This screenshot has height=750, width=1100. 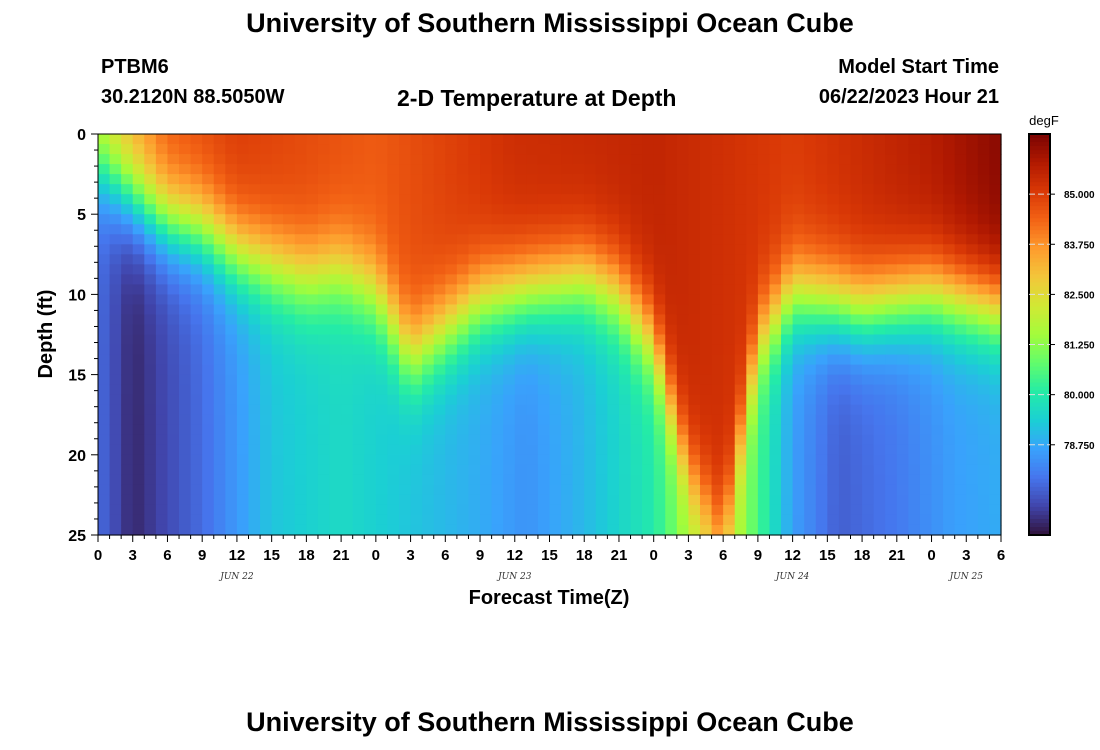 What do you see at coordinates (81, 215) in the screenshot?
I see `y-tick-label: 5` at bounding box center [81, 215].